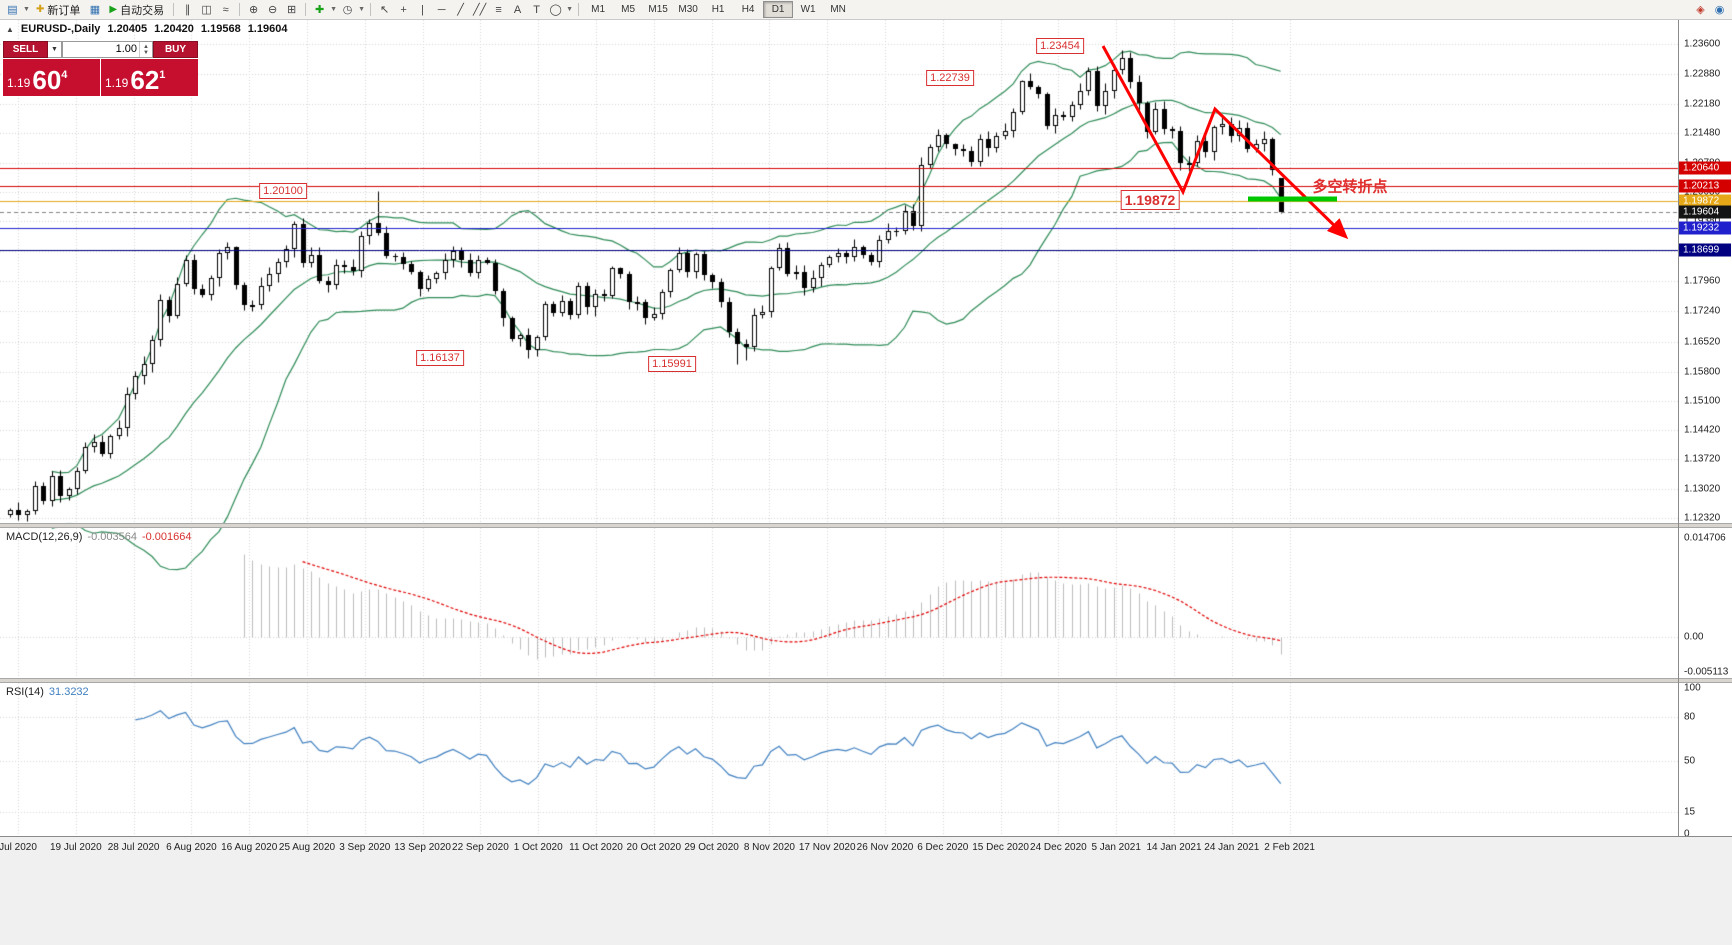 This screenshot has width=1732, height=945. What do you see at coordinates (1702, 489) in the screenshot?
I see `price-tick-label: 1.13020` at bounding box center [1702, 489].